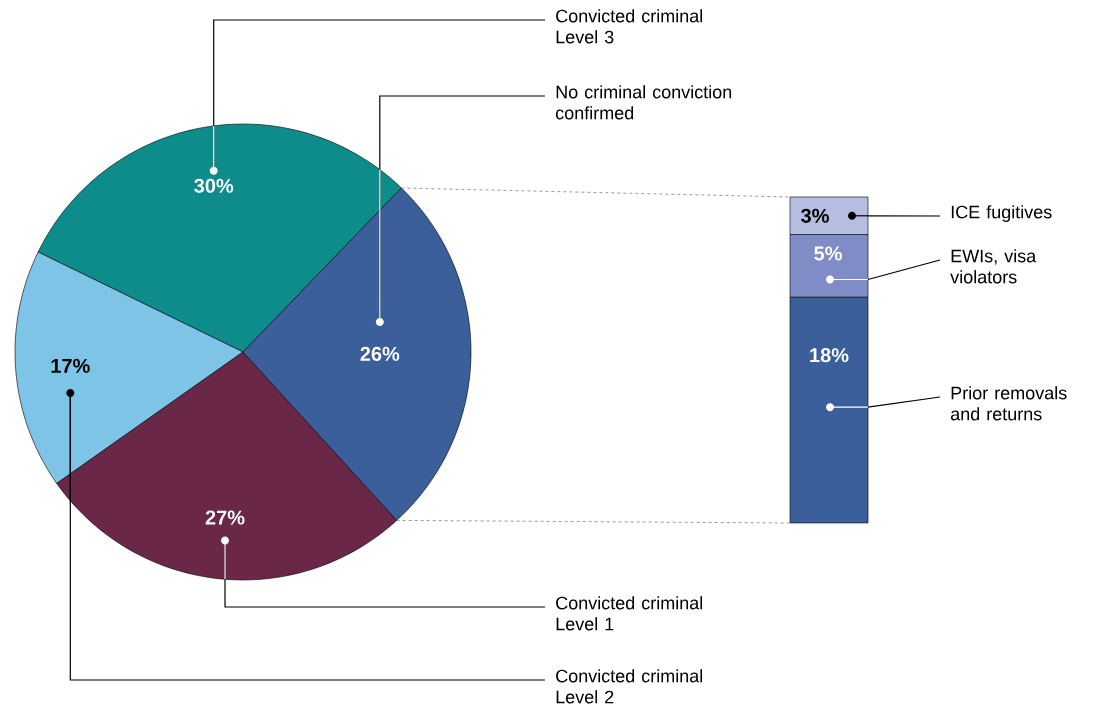 The height and width of the screenshot is (711, 1113). I want to click on data-label: 5%, so click(828, 253).